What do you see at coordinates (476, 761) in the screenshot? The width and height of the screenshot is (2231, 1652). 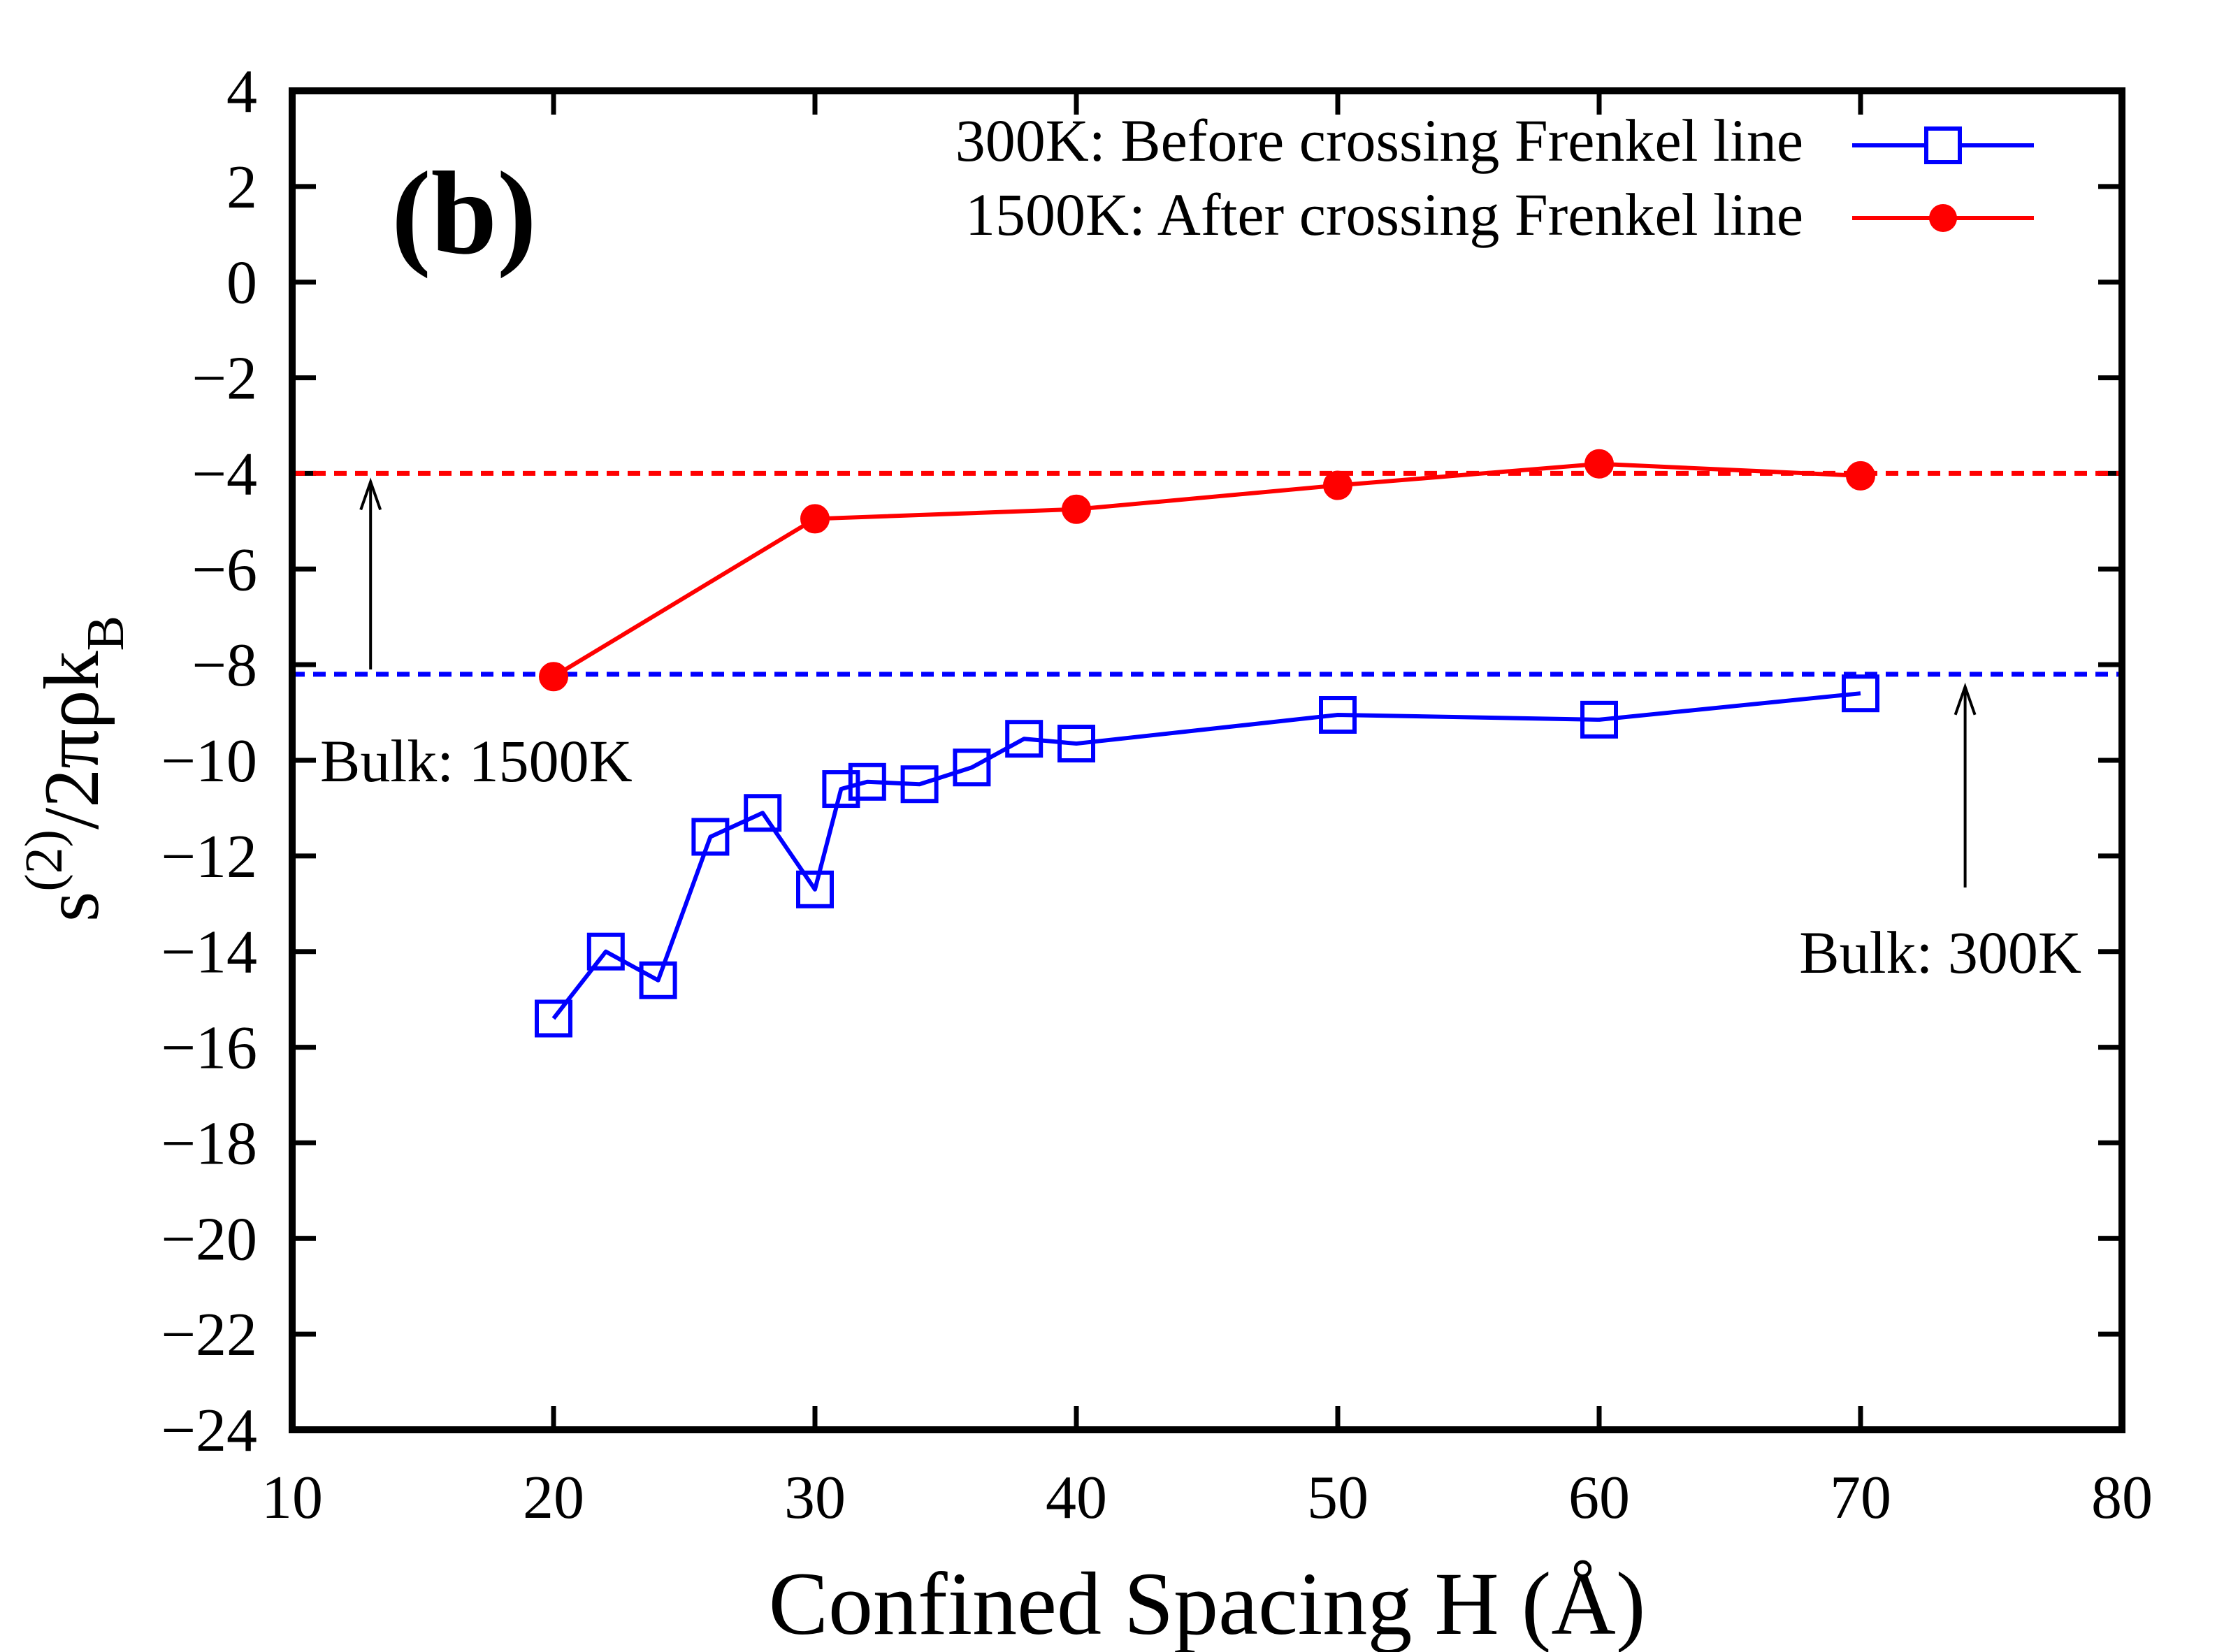 I see `annotation-label: Bulk: 1500K` at bounding box center [476, 761].